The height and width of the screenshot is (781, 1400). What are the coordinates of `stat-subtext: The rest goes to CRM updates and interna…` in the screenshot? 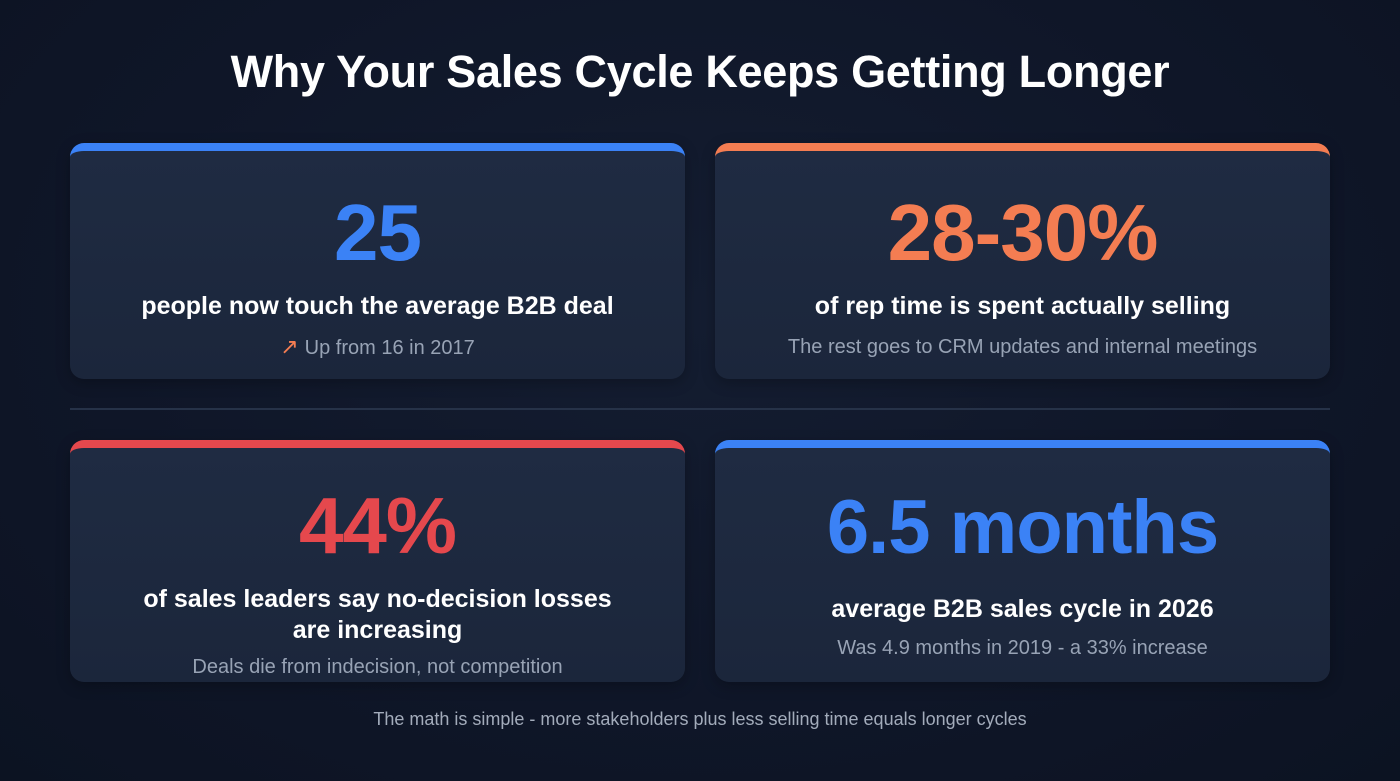 It's located at (1022, 347).